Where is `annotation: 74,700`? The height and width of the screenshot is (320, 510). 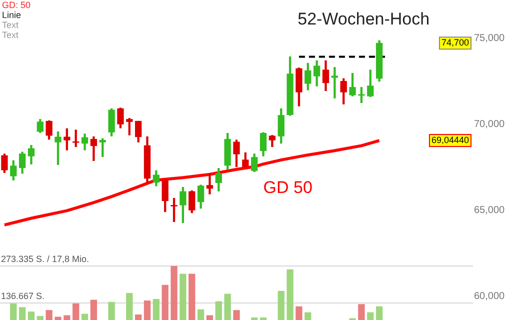
annotation: 74,700 is located at coordinates (455, 43).